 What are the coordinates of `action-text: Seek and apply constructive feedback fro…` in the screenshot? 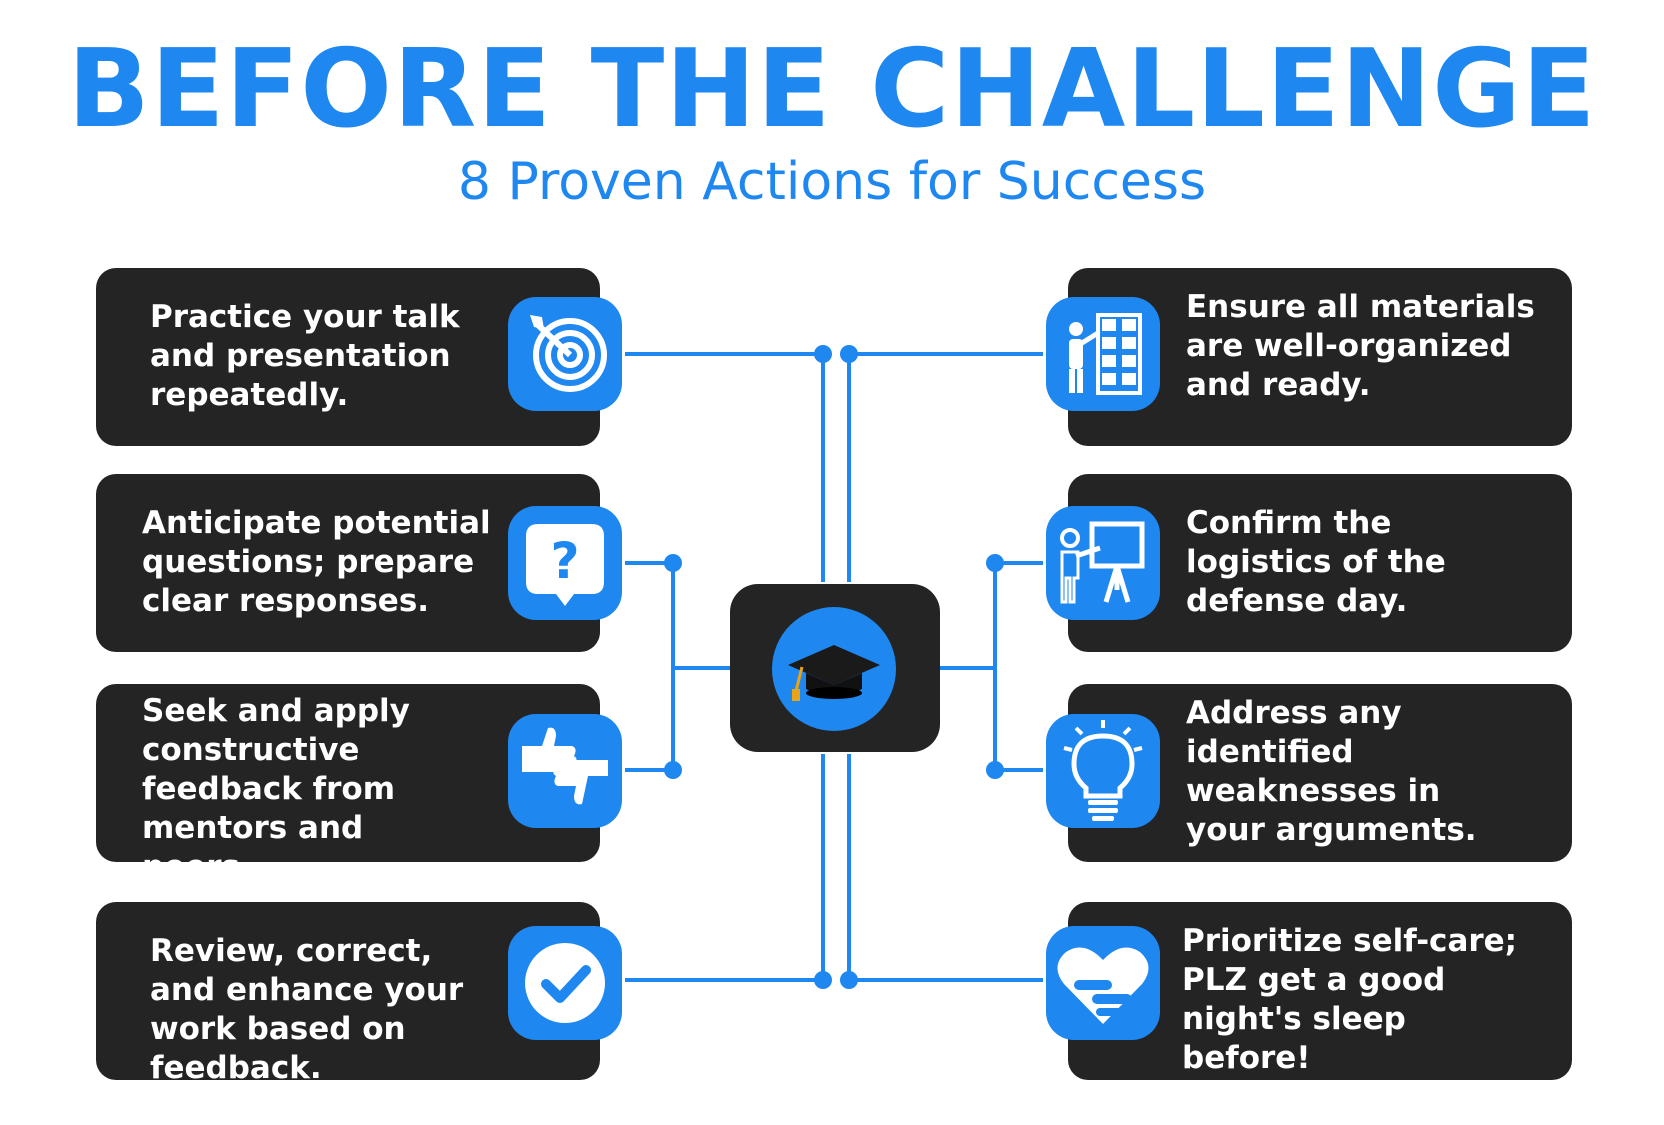 It's located at (276, 789).